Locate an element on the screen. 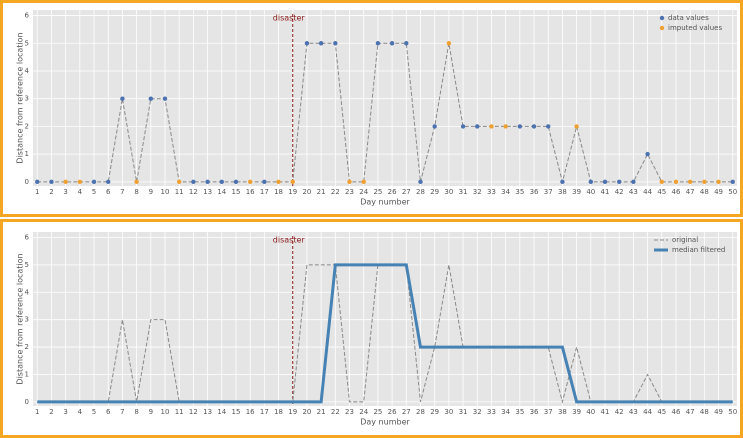 This screenshot has height=438, width=743. x-tick-label: 3 is located at coordinates (65, 412).